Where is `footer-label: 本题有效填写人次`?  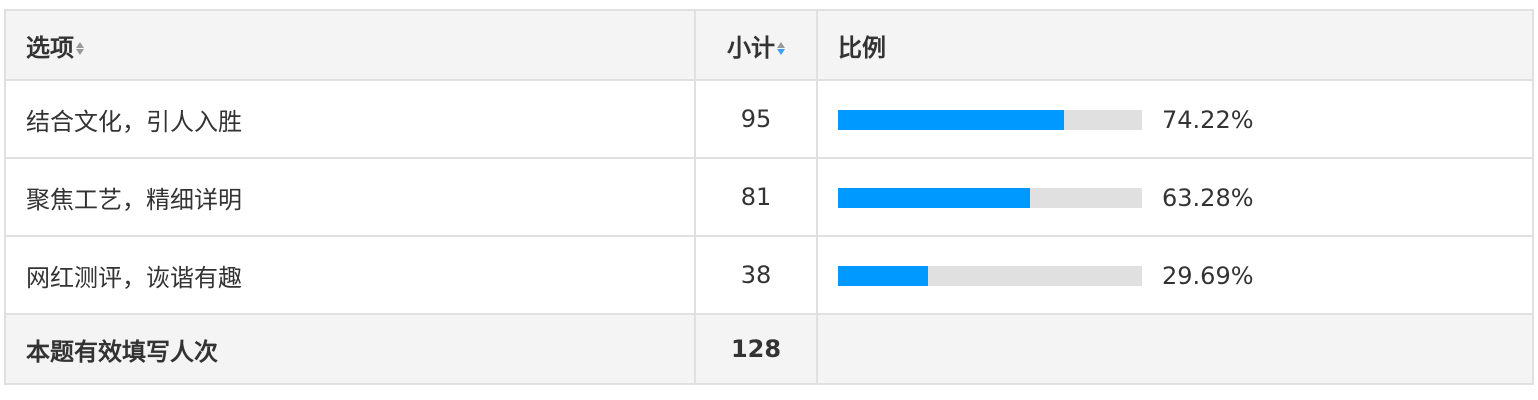
footer-label: 本题有效填写人次 is located at coordinates (350, 349).